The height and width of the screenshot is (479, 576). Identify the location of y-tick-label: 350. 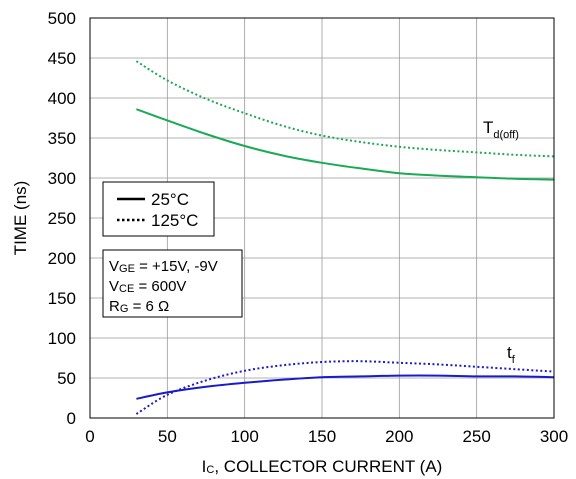
(62, 138).